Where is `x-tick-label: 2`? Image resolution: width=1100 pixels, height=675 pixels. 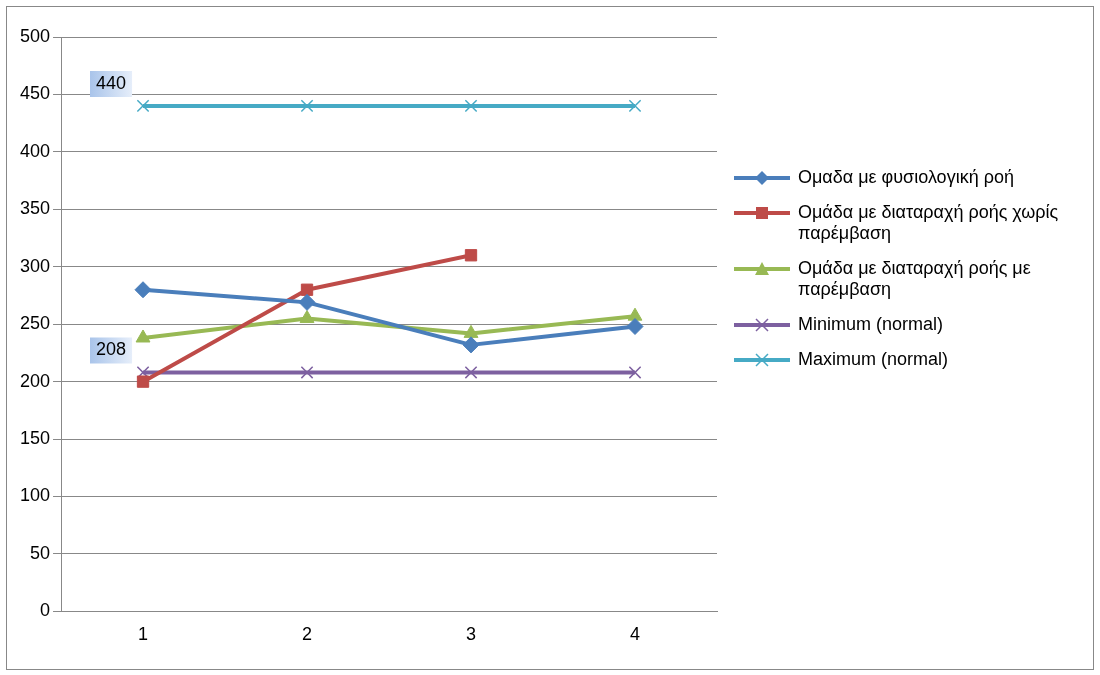
x-tick-label: 2 is located at coordinates (307, 634).